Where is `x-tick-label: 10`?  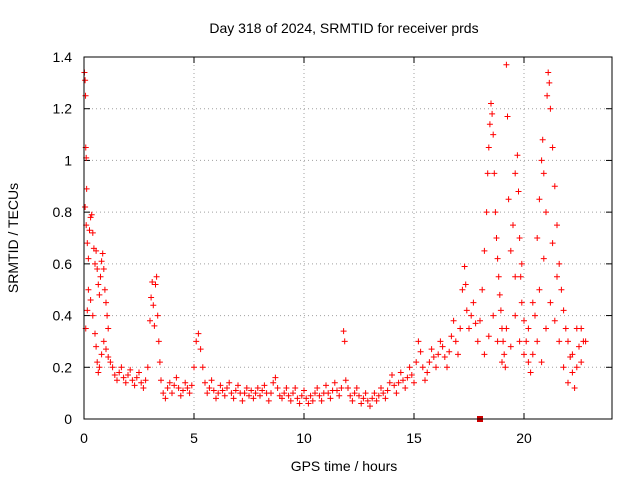 x-tick-label: 10 is located at coordinates (304, 438).